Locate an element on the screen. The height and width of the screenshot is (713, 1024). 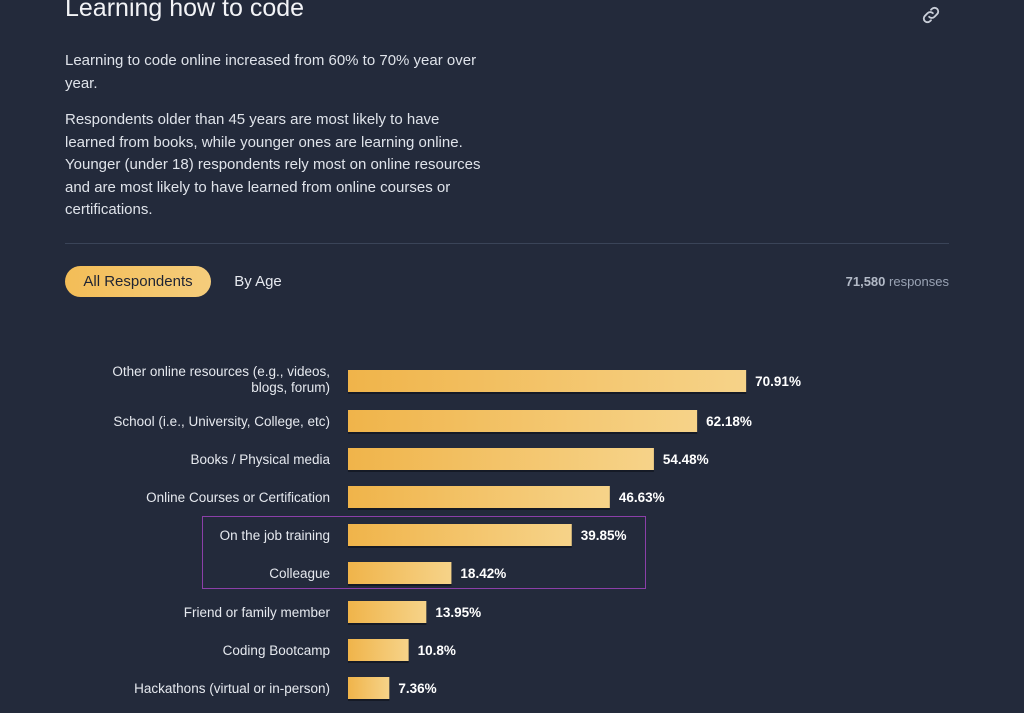
bar-value-label: 70.91% is located at coordinates (778, 381).